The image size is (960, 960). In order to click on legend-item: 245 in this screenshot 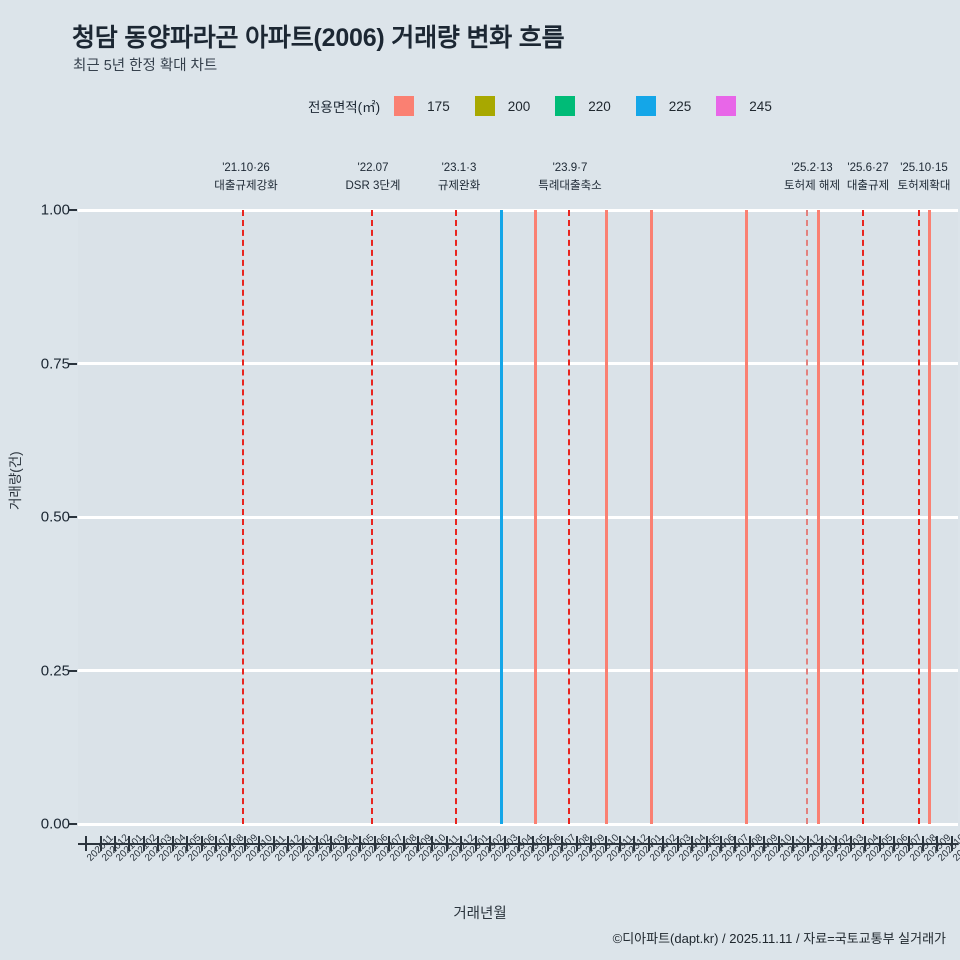, I will do `click(752, 106)`.